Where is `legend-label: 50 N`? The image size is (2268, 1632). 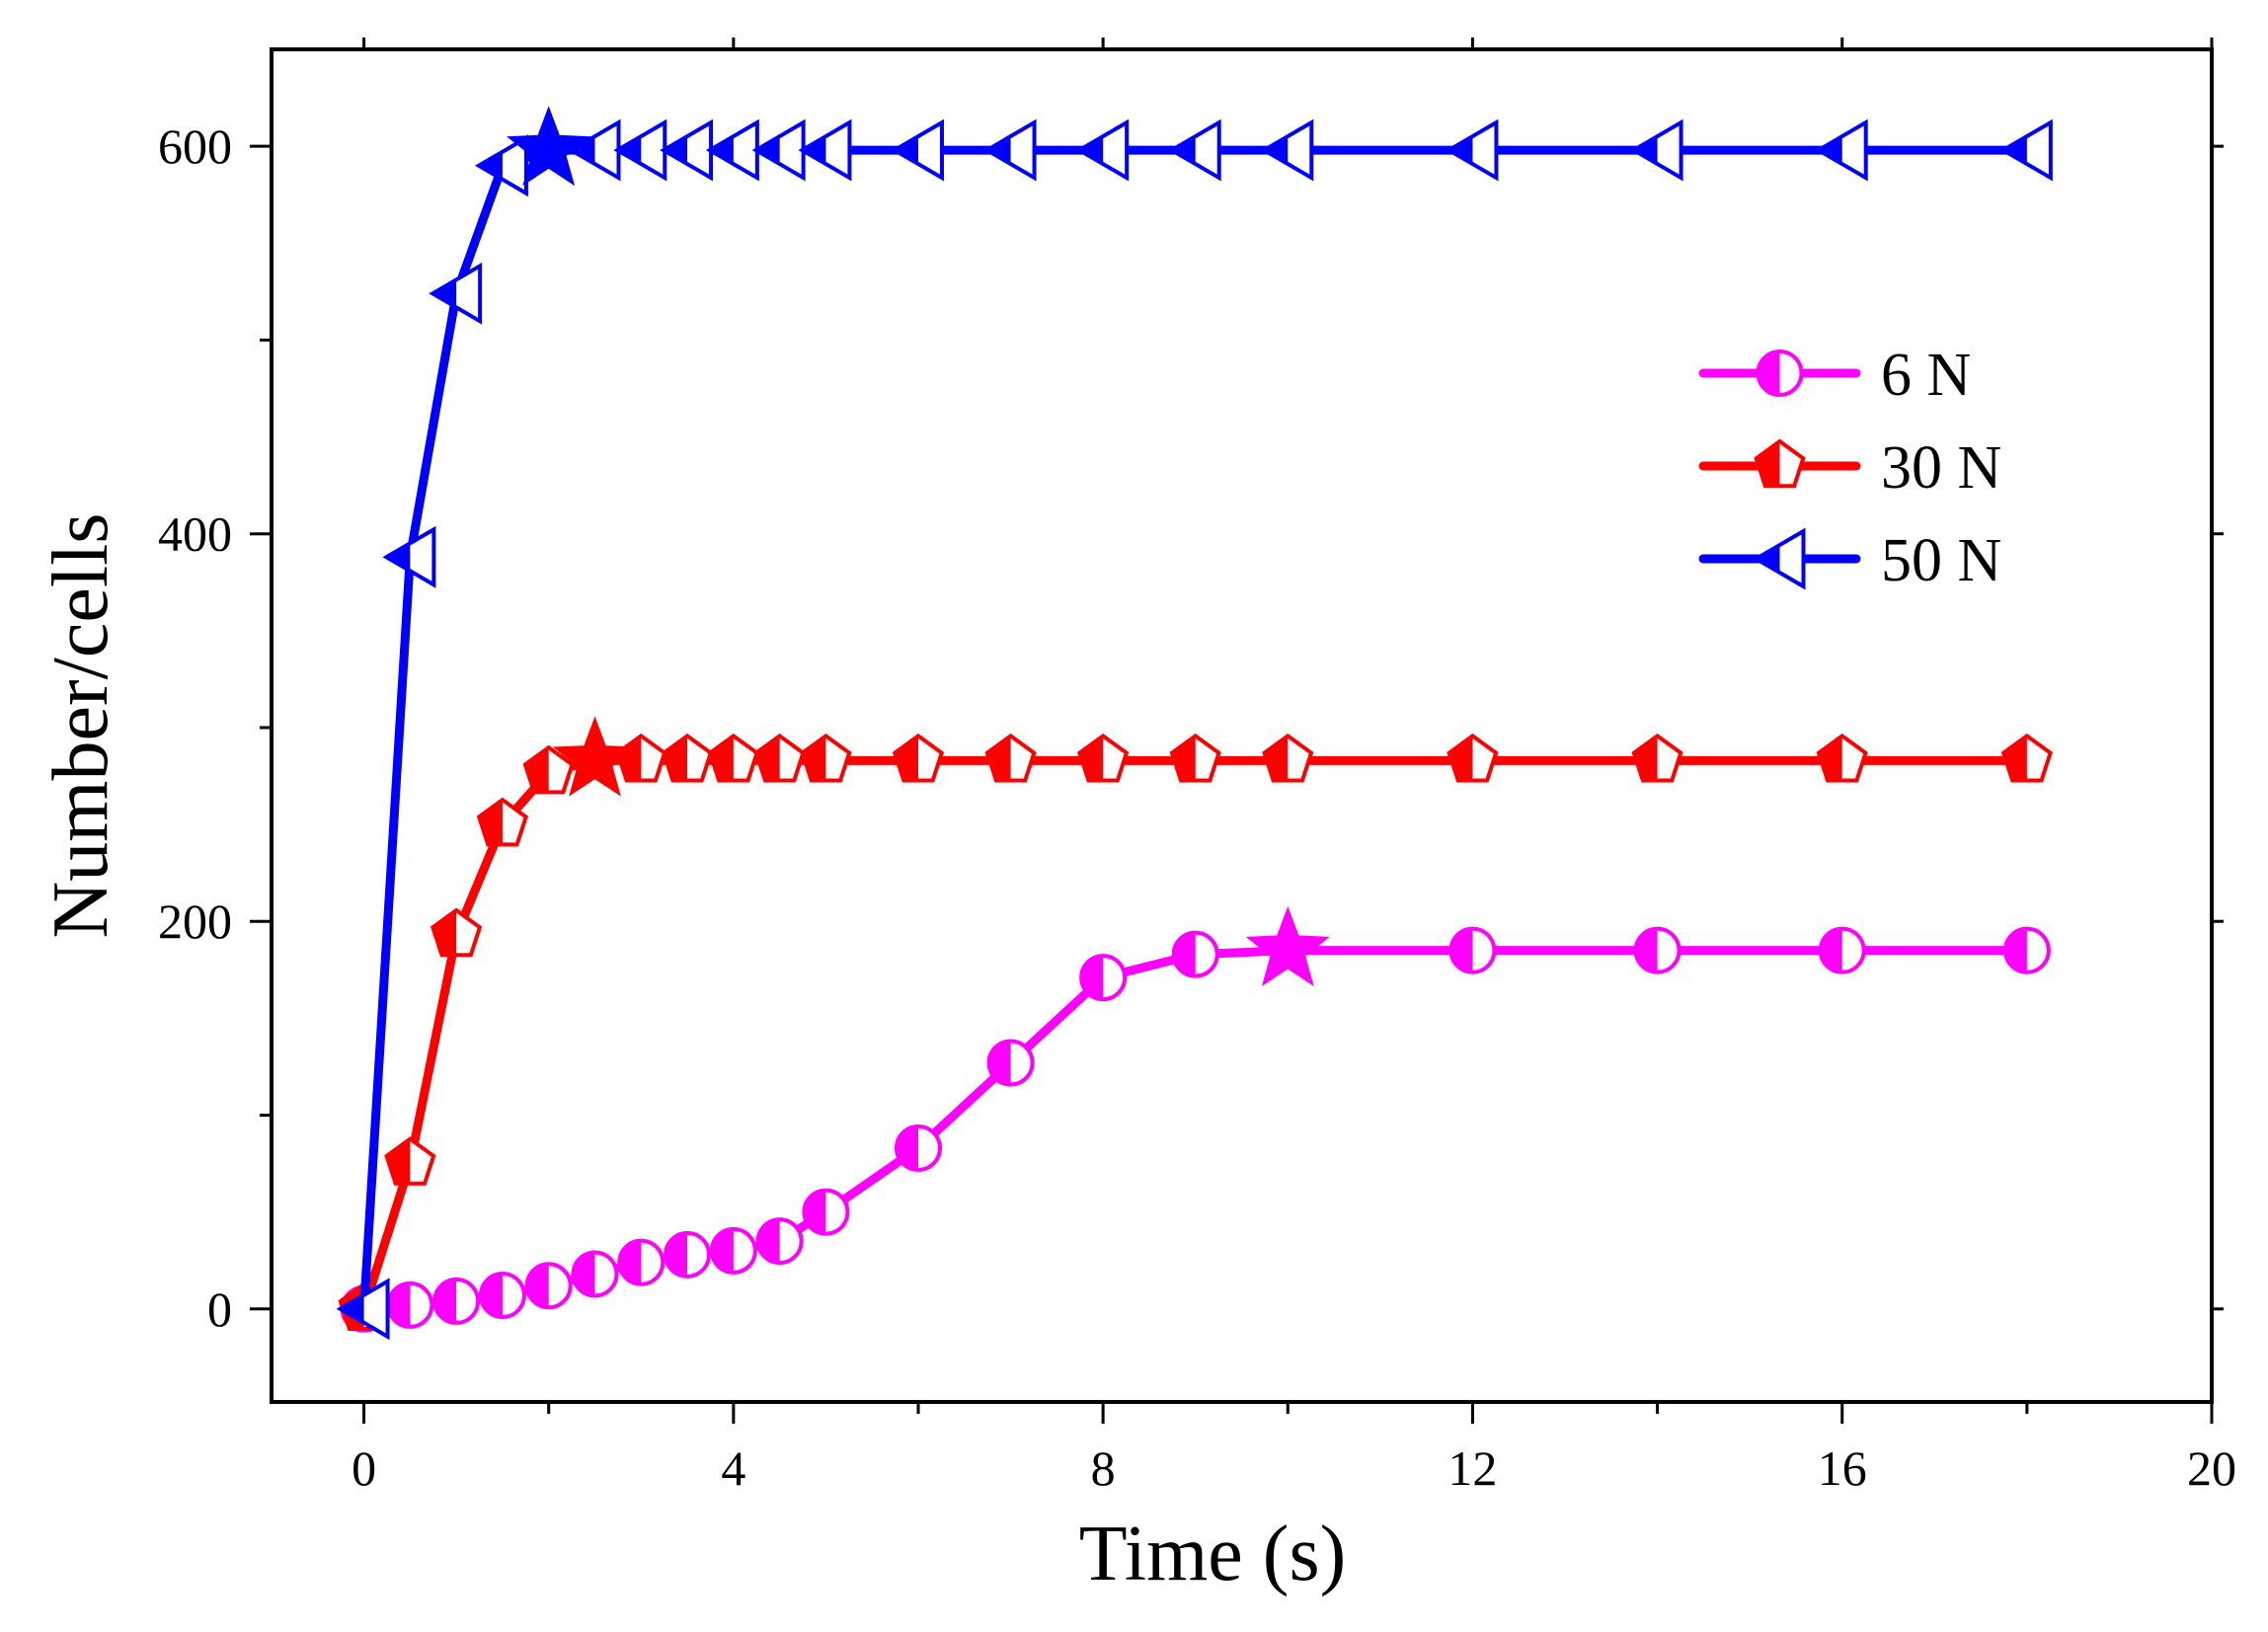 legend-label: 50 N is located at coordinates (1941, 560).